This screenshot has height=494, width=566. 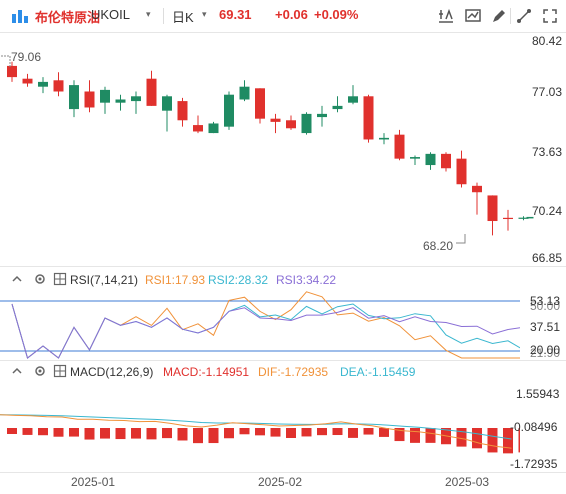 I want to click on symbol-code: UKOIL, so click(x=111, y=14).